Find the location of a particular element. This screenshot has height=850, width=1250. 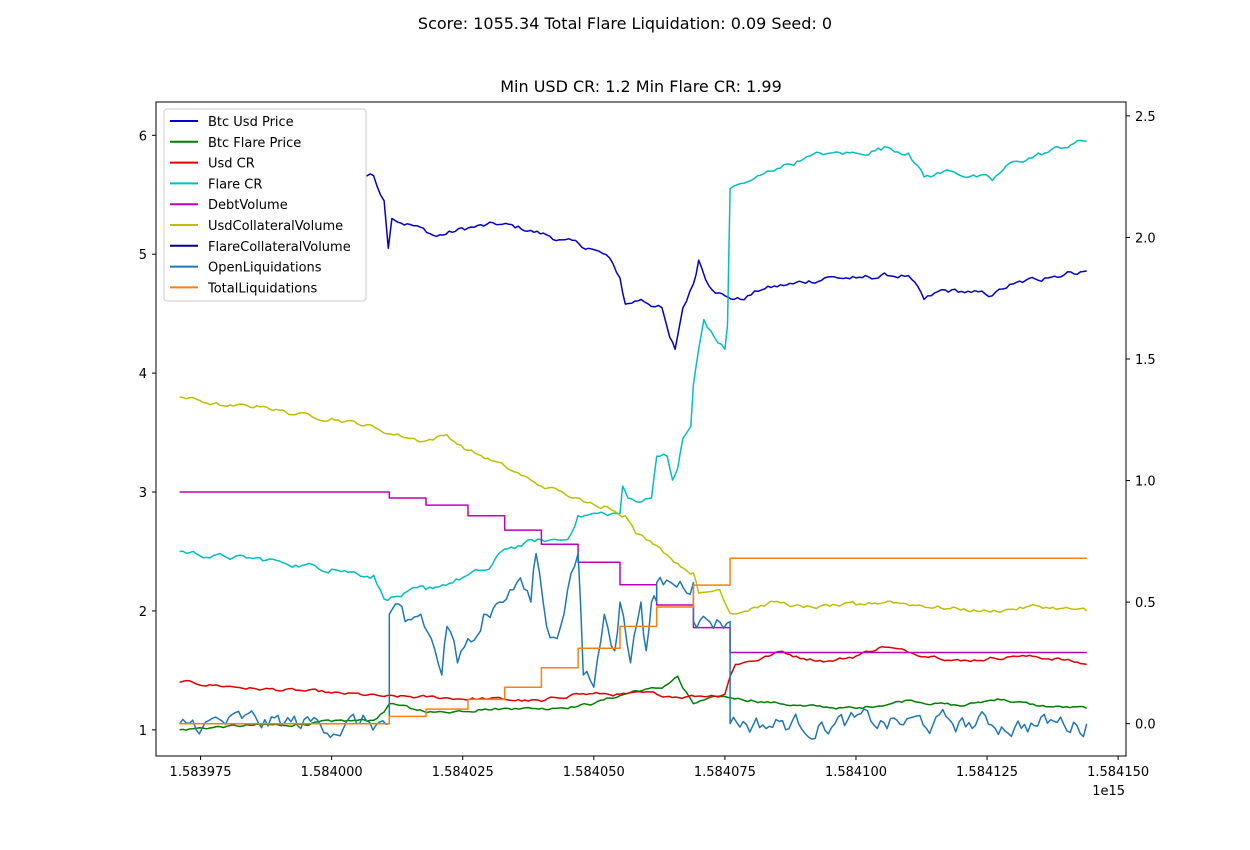

x-tick-label: 1.584150 is located at coordinates (1118, 772).